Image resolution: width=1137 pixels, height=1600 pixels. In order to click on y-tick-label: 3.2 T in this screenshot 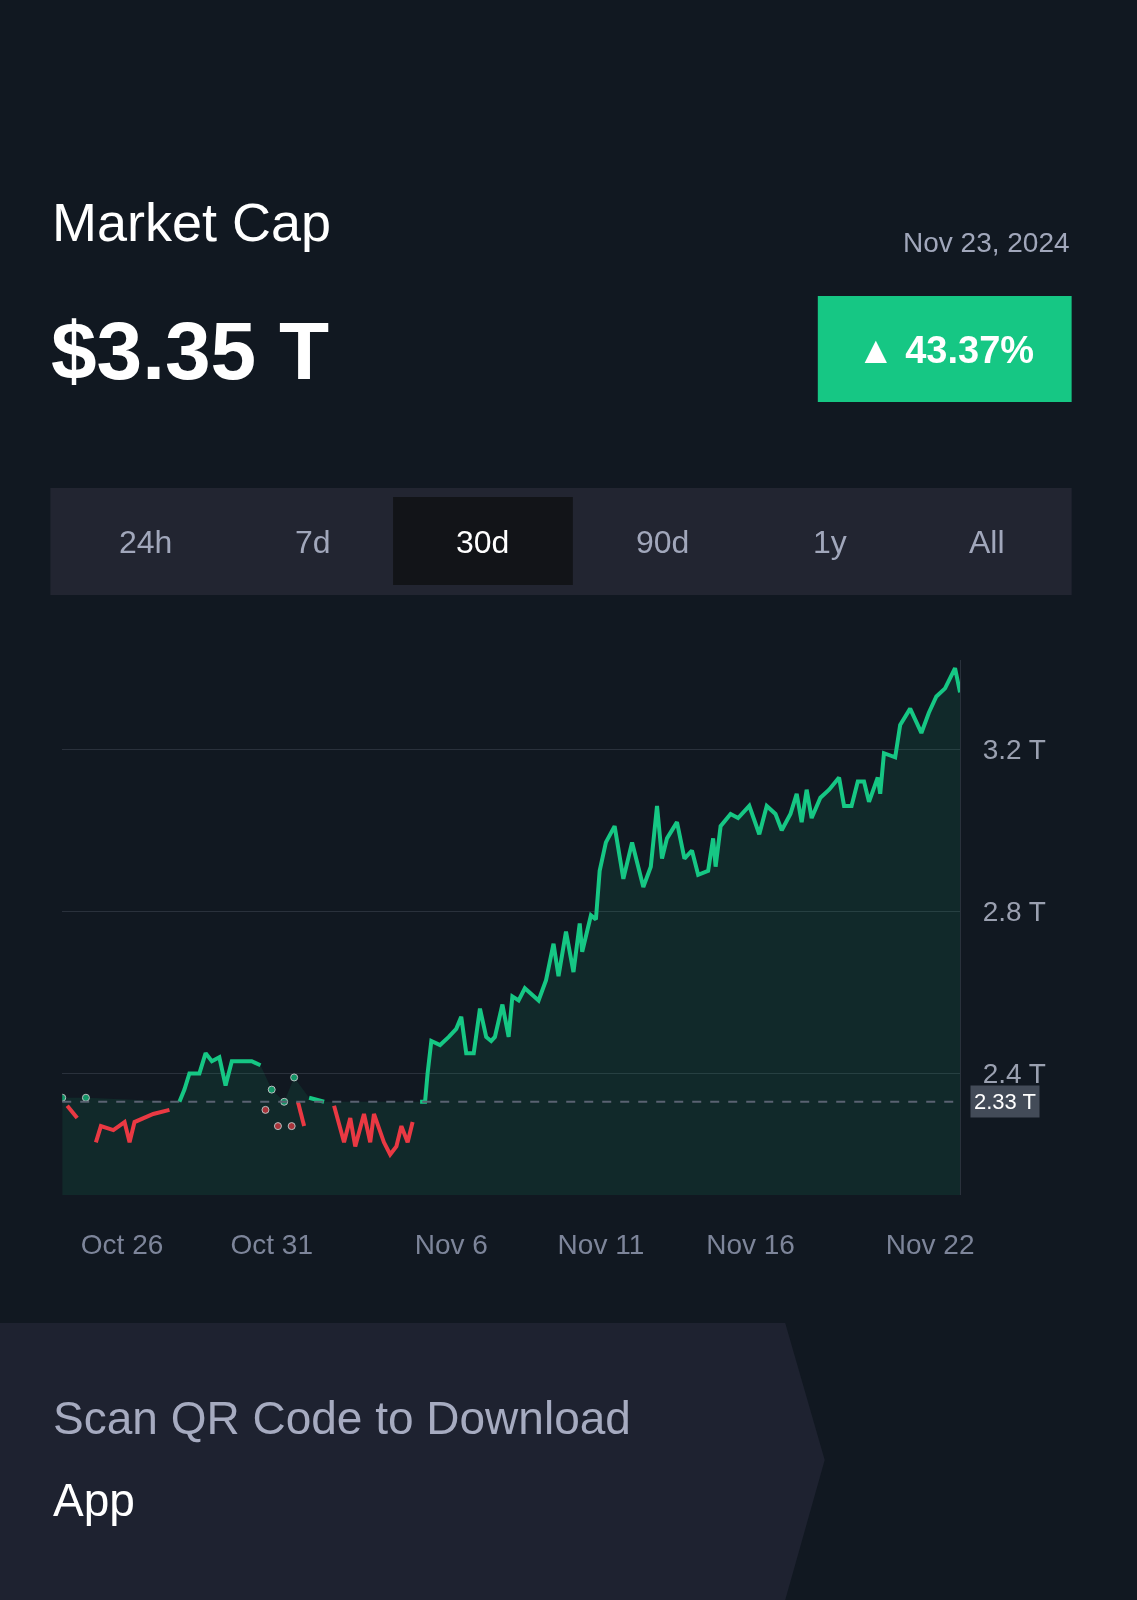, I will do `click(1014, 749)`.